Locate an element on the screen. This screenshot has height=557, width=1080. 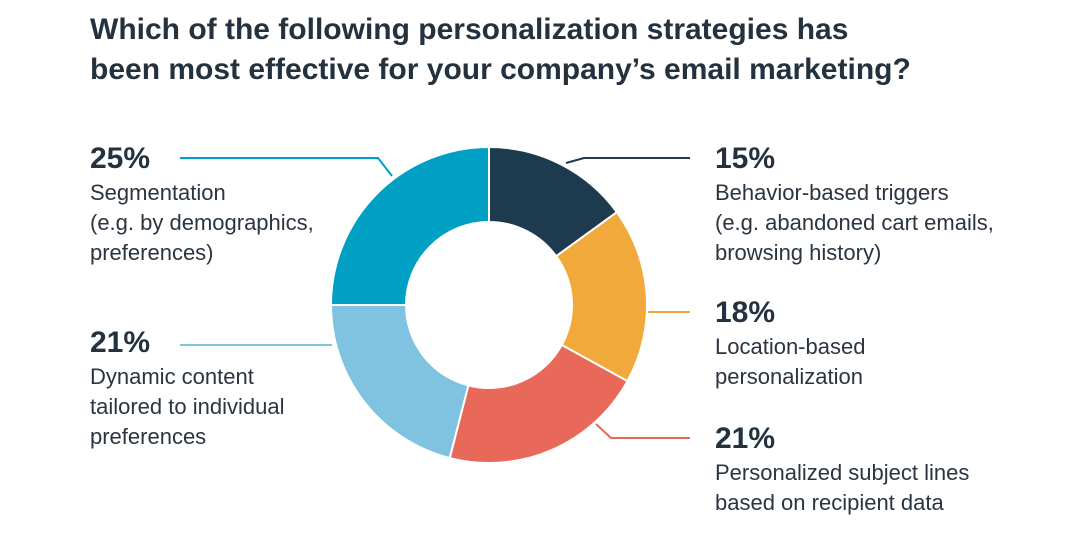
slice-percent-label-3: 21% is located at coordinates (120, 342).